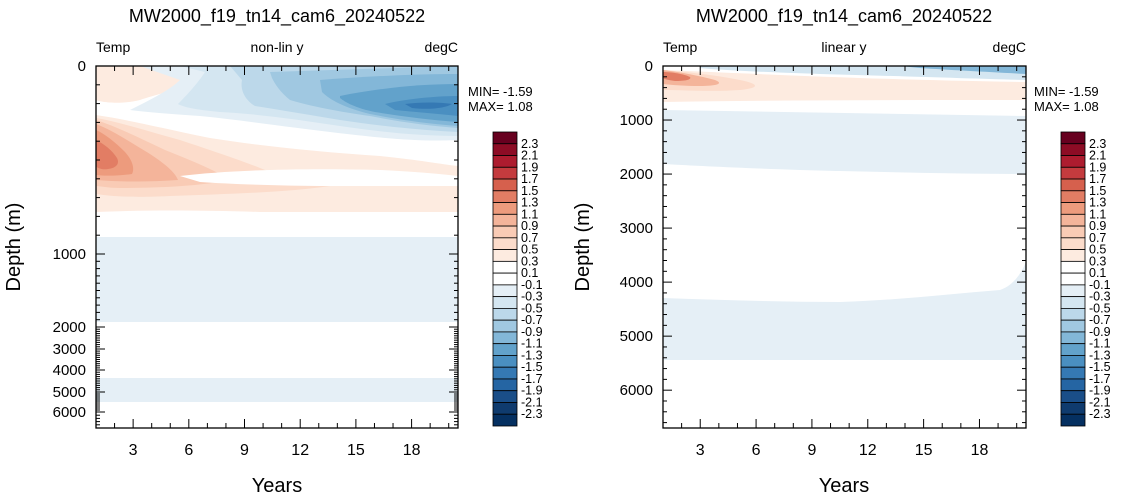 The image size is (1132, 499). I want to click on left-contour-neutral-gap, so click(319, 177).